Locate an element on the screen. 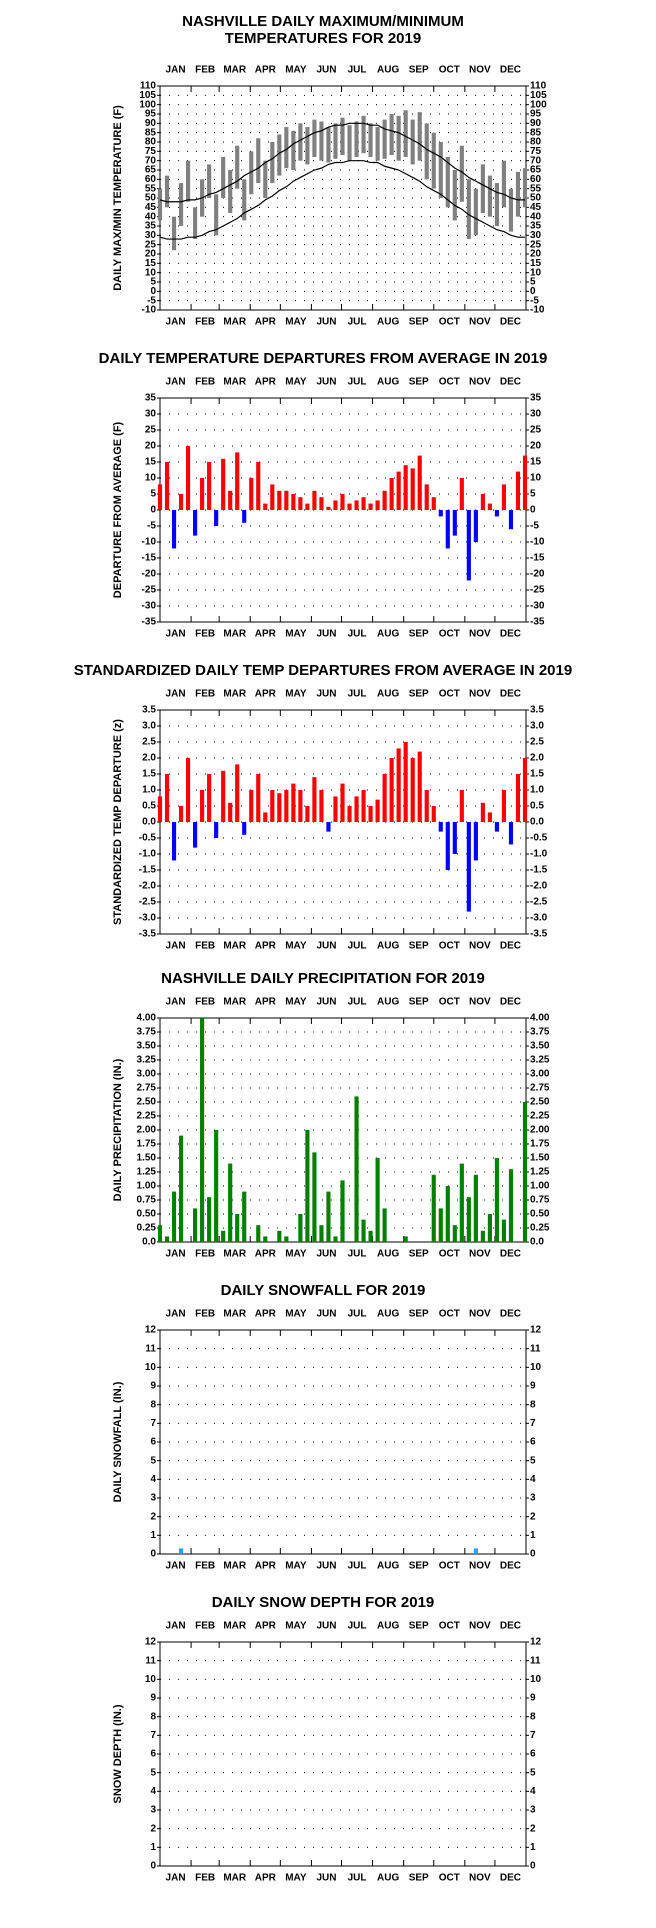 The width and height of the screenshot is (656, 1928). y-tick-label-right: 80 is located at coordinates (536, 142).